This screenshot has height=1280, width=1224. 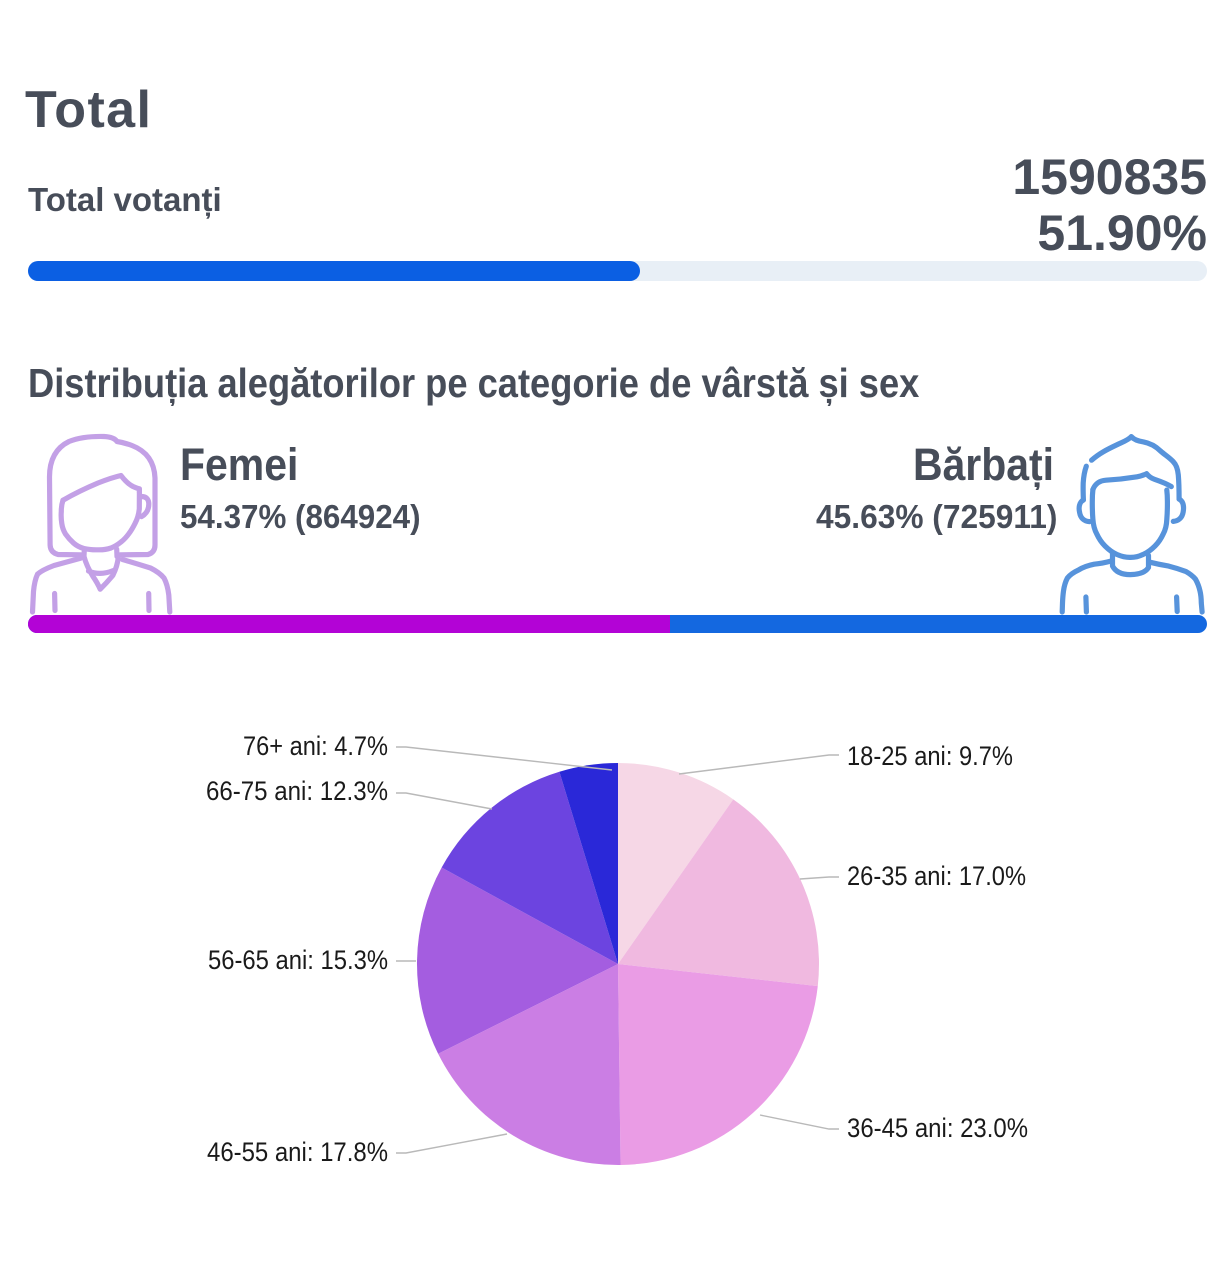 What do you see at coordinates (297, 791) in the screenshot?
I see `svg-text: 66-75 ani: 12.3%` at bounding box center [297, 791].